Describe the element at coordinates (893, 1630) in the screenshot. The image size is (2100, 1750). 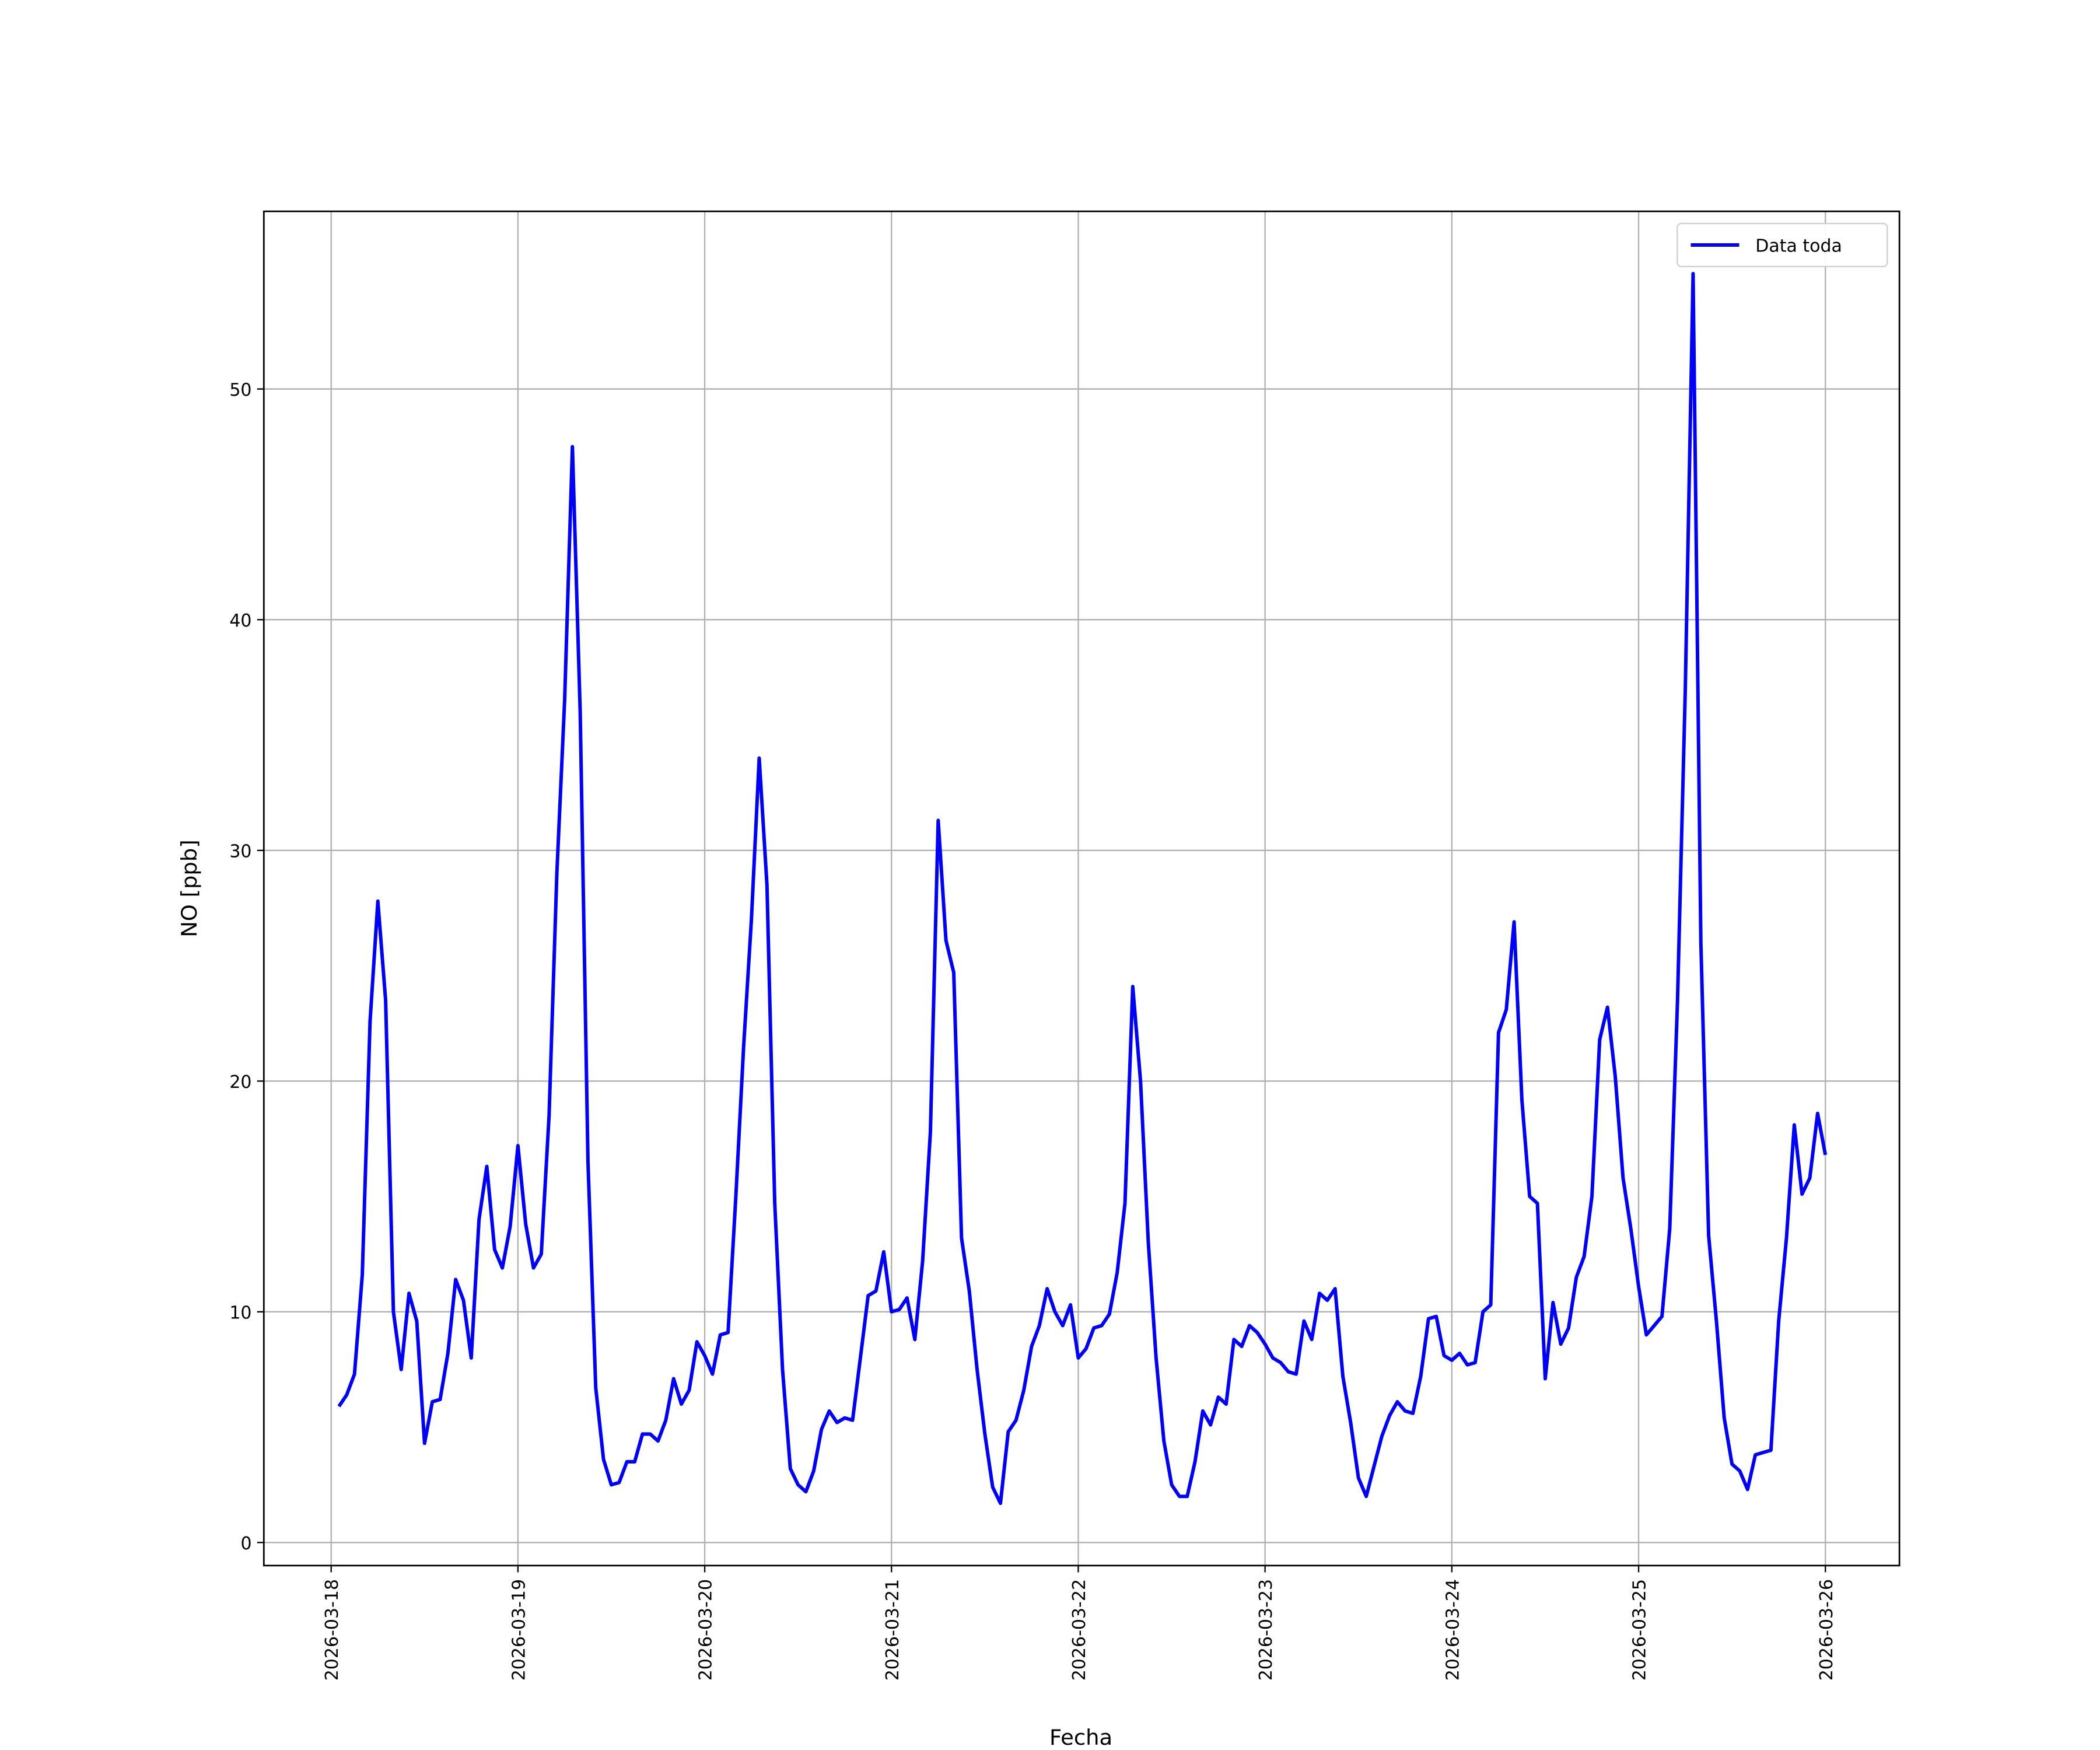
I see `x-tick-label: 2026-03-21` at that location.